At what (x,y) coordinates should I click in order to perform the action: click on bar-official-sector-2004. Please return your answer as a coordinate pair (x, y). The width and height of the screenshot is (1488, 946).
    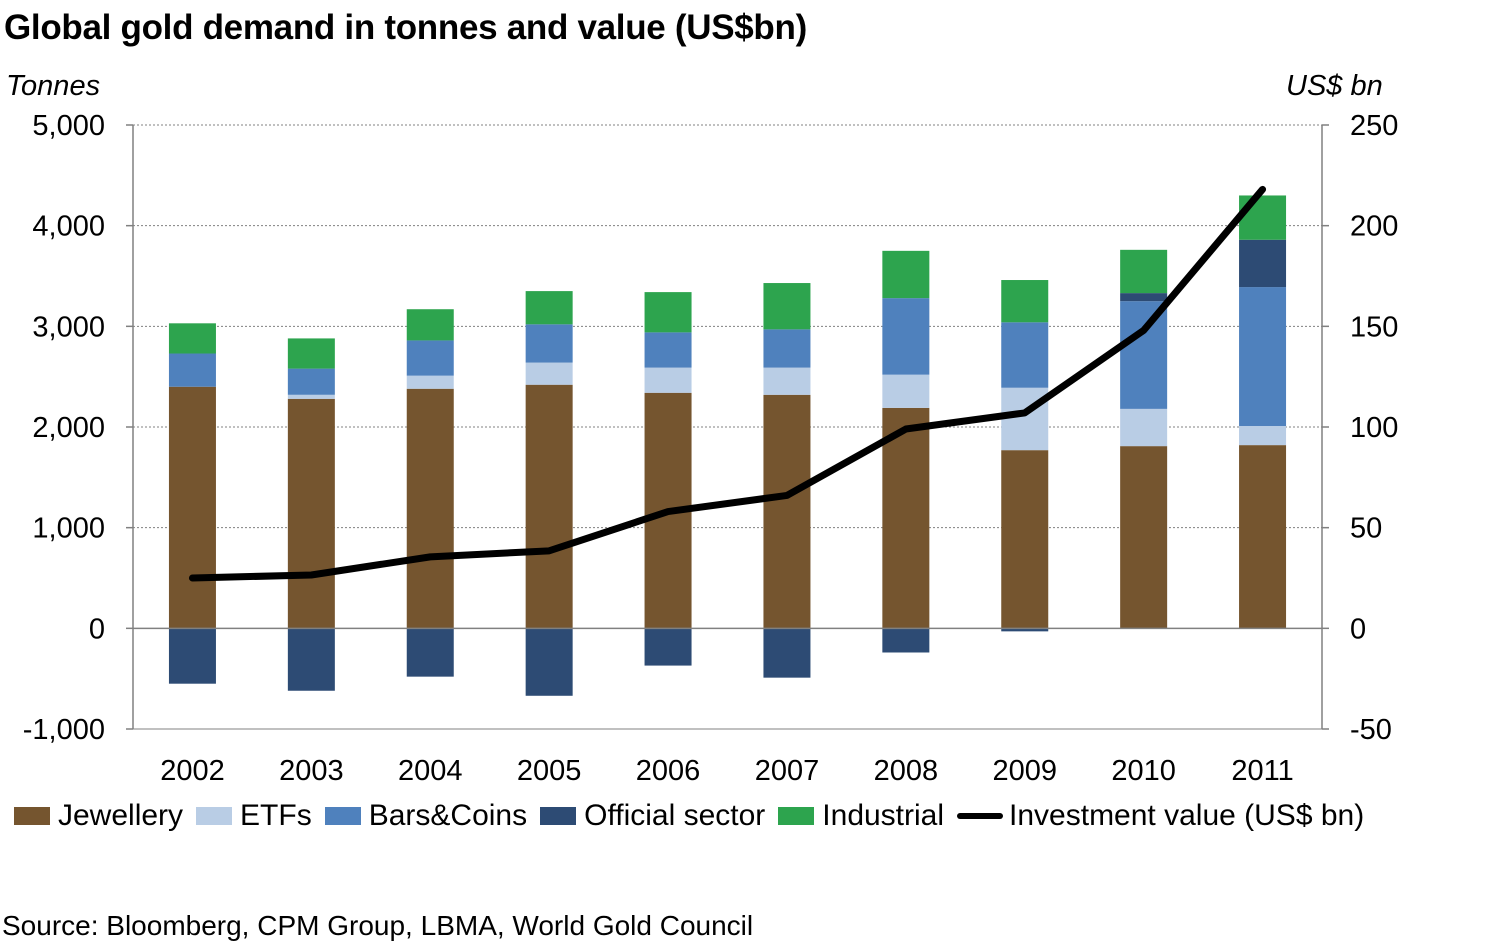
    Looking at the image, I should click on (430, 652).